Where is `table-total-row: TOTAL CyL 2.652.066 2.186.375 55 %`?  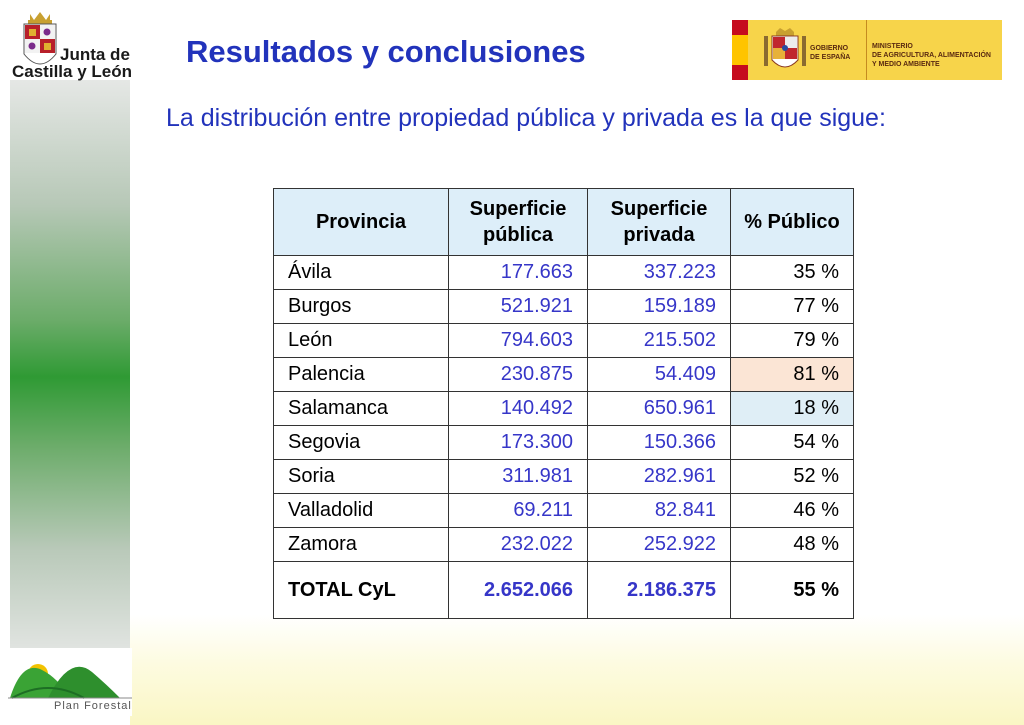 table-total-row: TOTAL CyL 2.652.066 2.186.375 55 % is located at coordinates (563, 590).